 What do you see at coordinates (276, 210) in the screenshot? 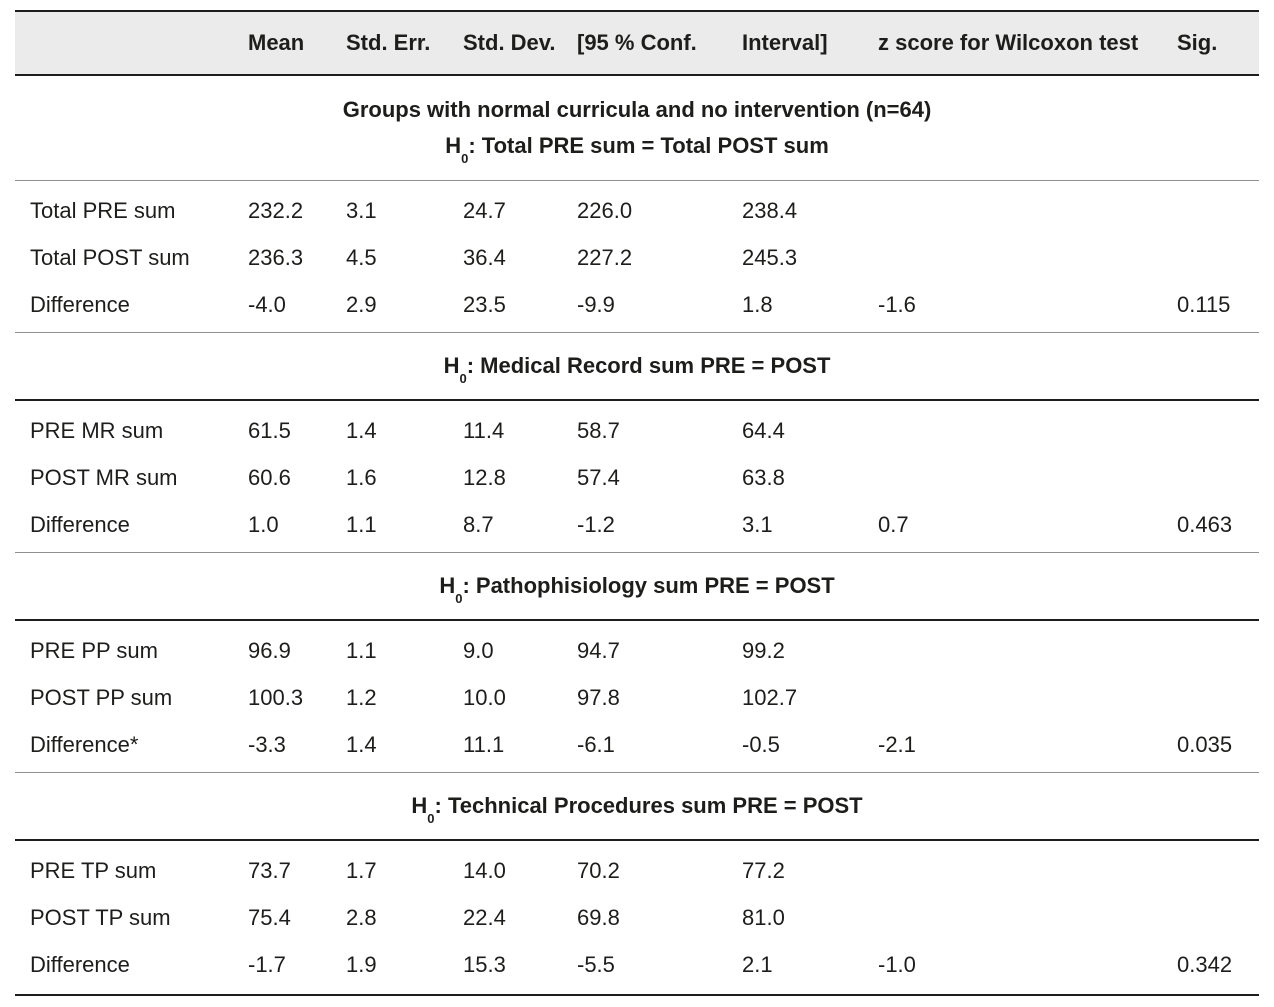
I see `cell-mean: 232.2` at bounding box center [276, 210].